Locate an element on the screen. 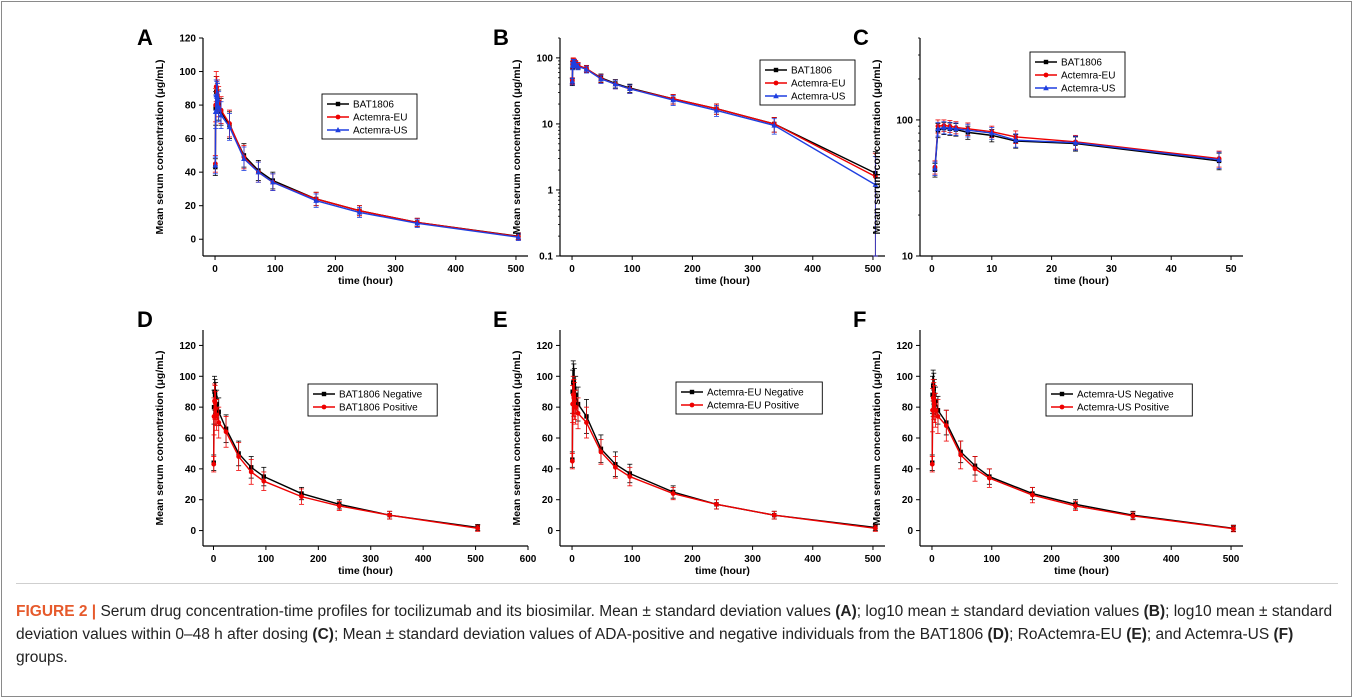  legend: Actemra-US Negative Actemra-US Positive is located at coordinates (1119, 400).